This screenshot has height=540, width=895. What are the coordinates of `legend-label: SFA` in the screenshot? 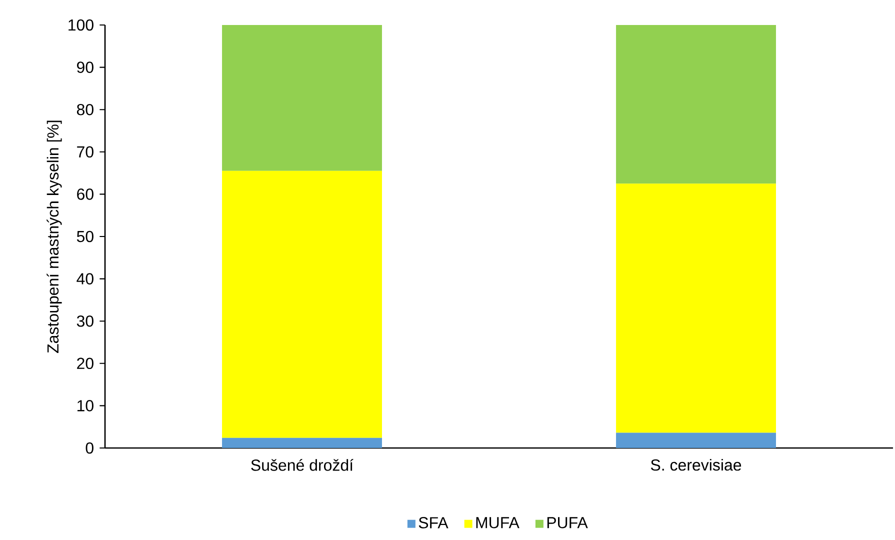 It's located at (433, 522).